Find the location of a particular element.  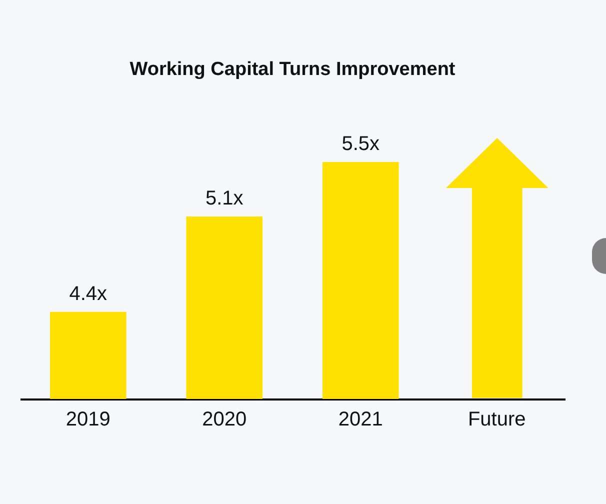

chart-title: Working Capital Turns Improvement is located at coordinates (293, 69).